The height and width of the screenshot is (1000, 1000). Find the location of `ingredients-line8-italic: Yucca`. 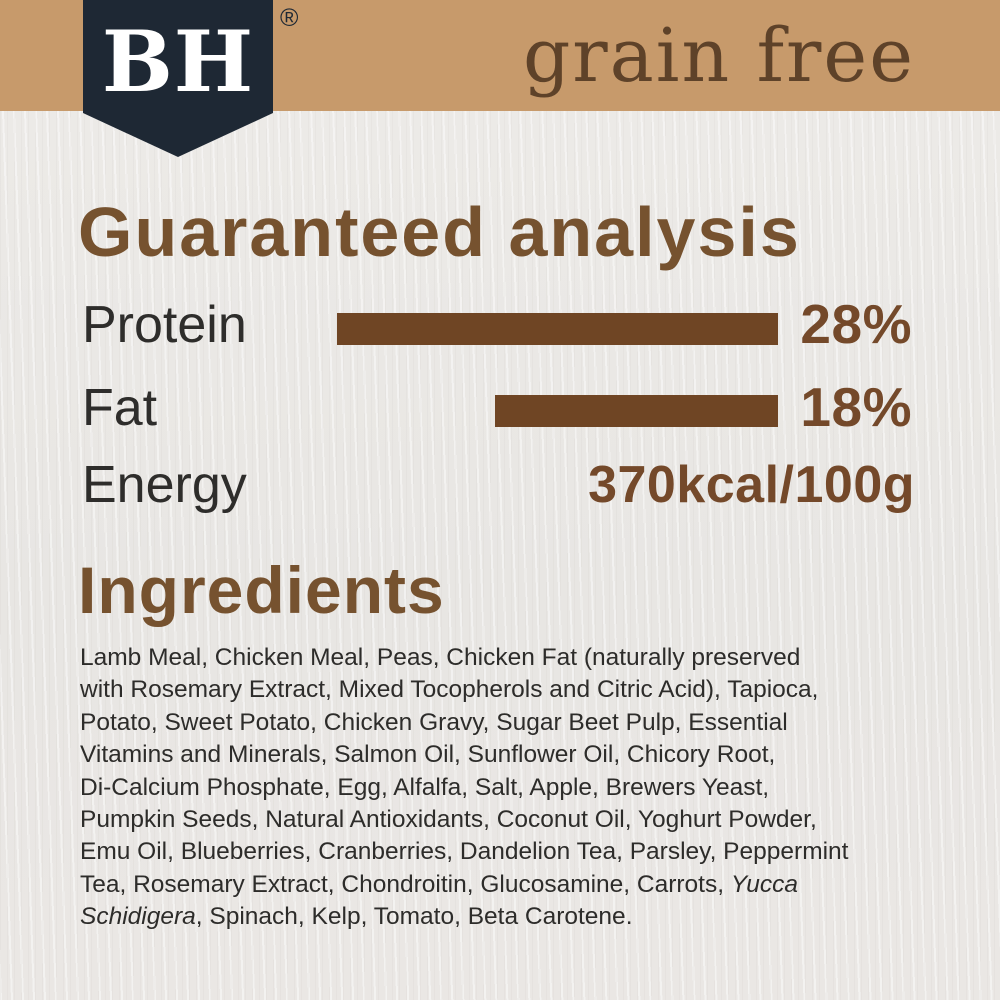

ingredients-line8-italic: Yucca is located at coordinates (764, 884).